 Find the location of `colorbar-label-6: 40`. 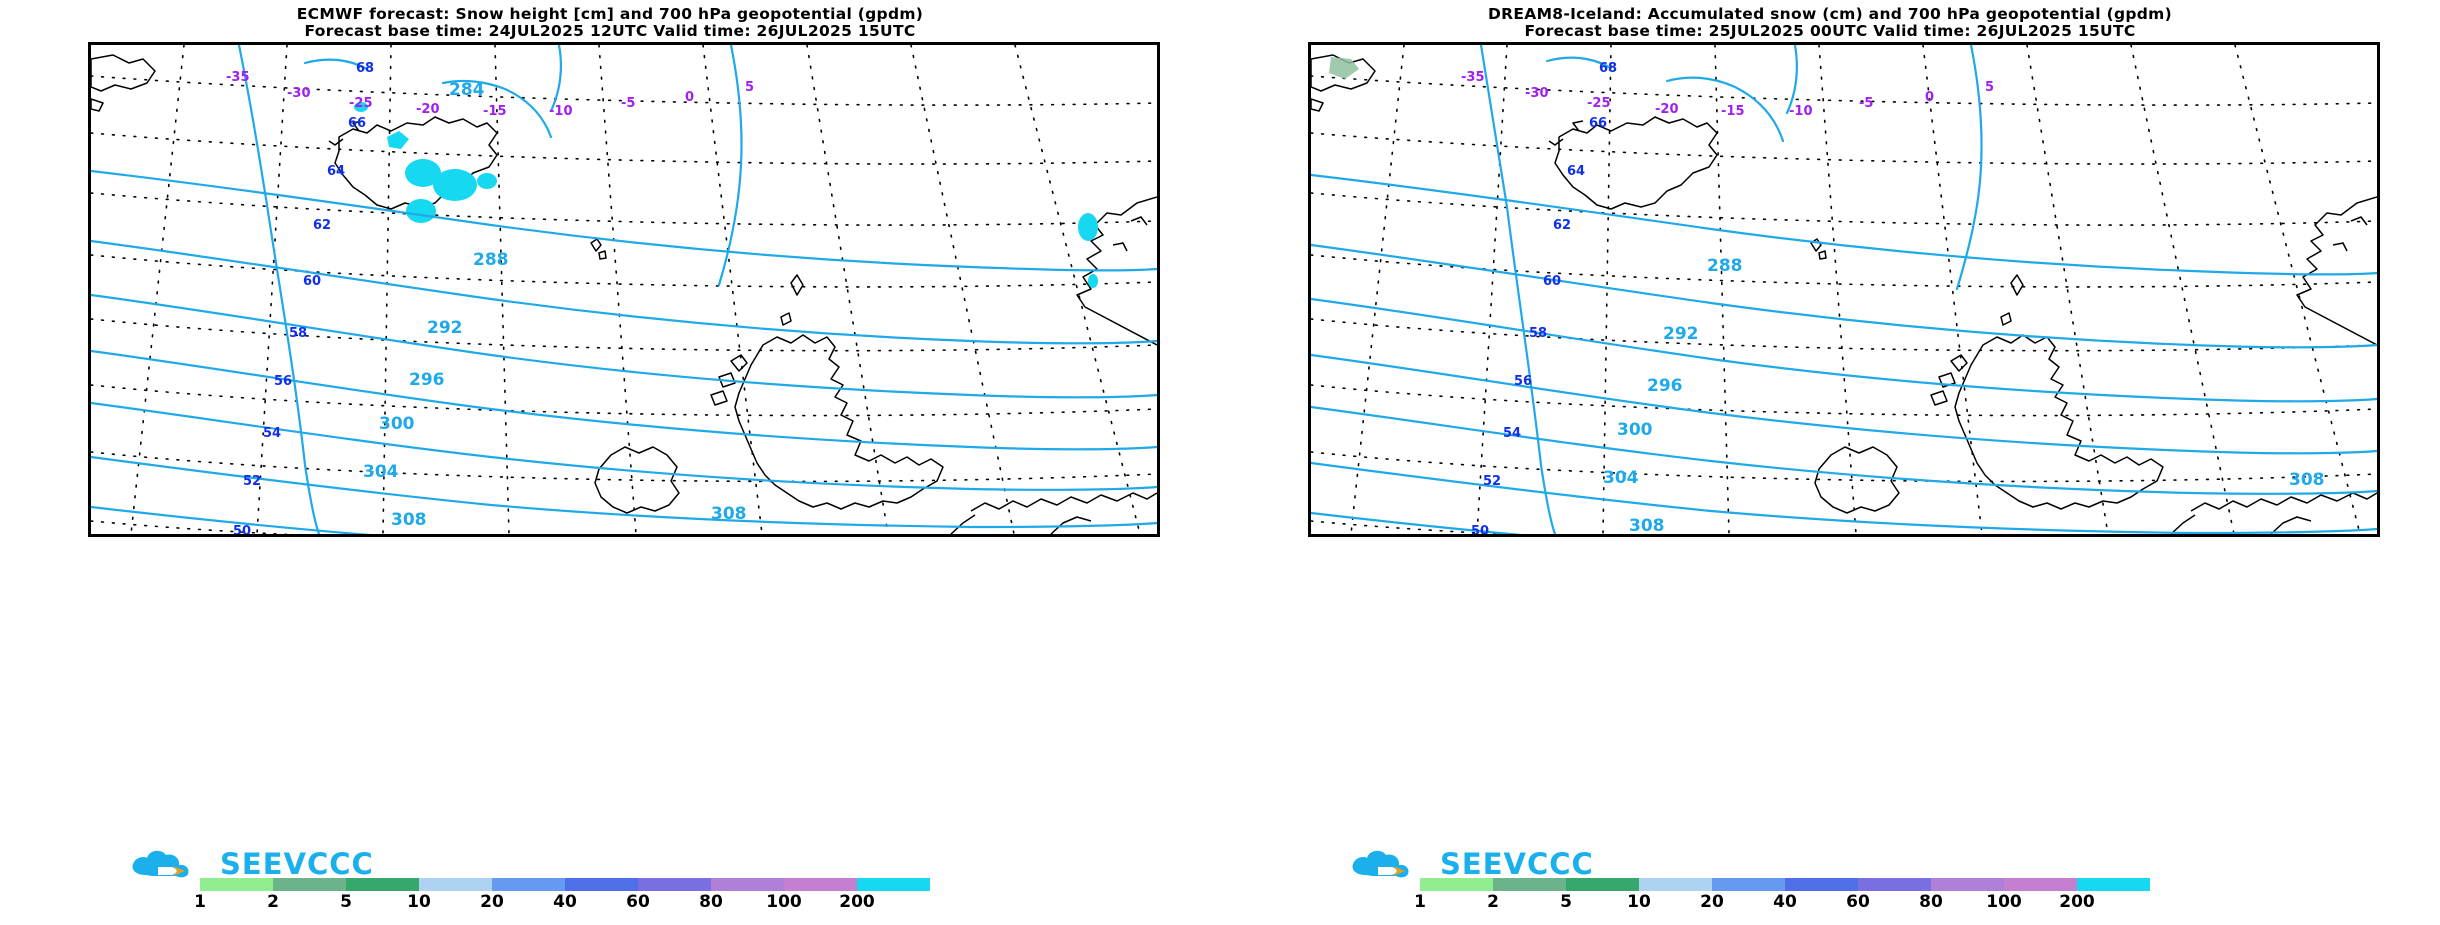

colorbar-label-6: 40 is located at coordinates (1785, 902).